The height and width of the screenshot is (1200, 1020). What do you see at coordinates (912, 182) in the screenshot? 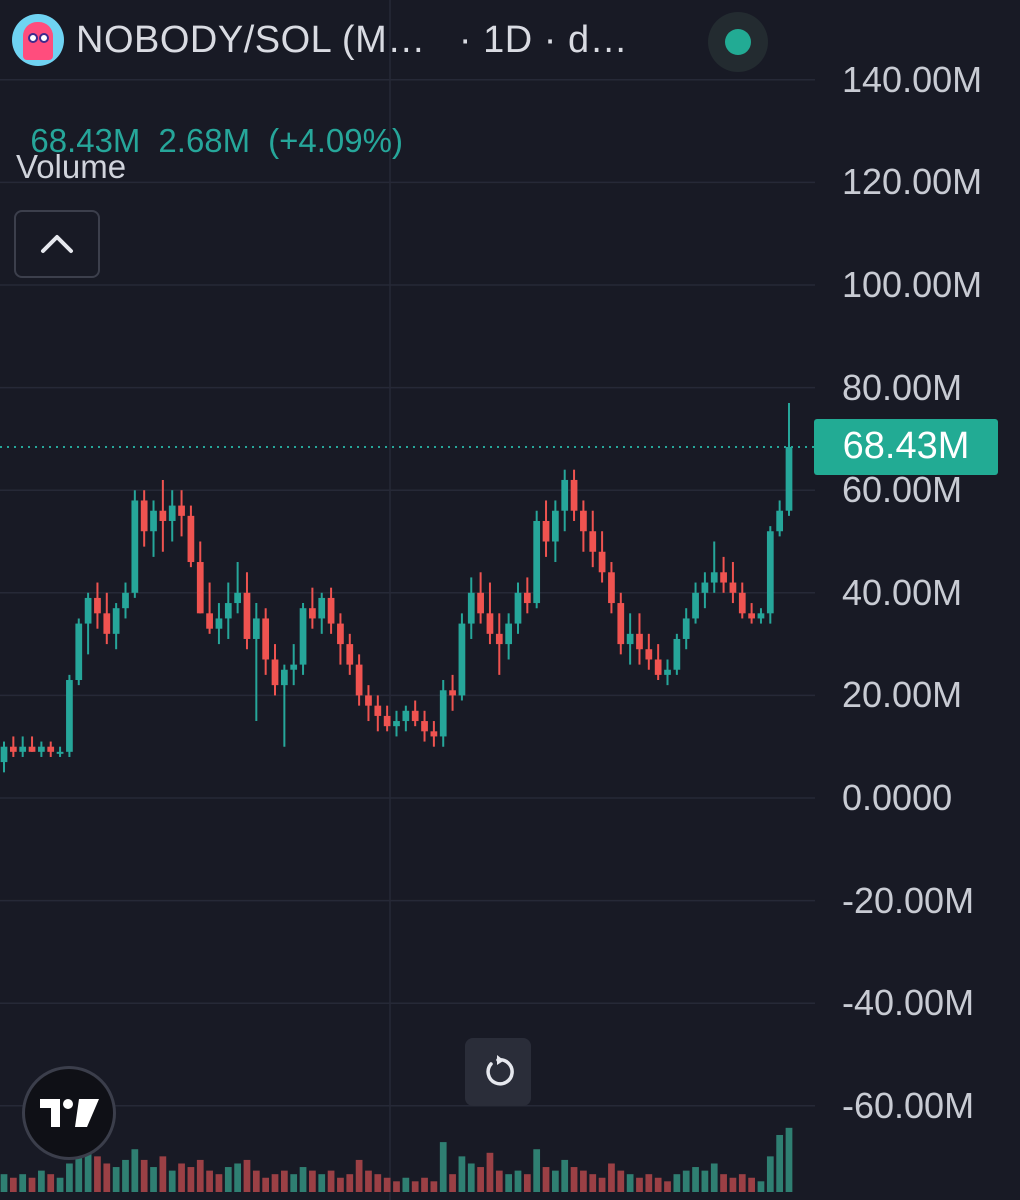
I see `y-tick-label: 120.00M` at bounding box center [912, 182].